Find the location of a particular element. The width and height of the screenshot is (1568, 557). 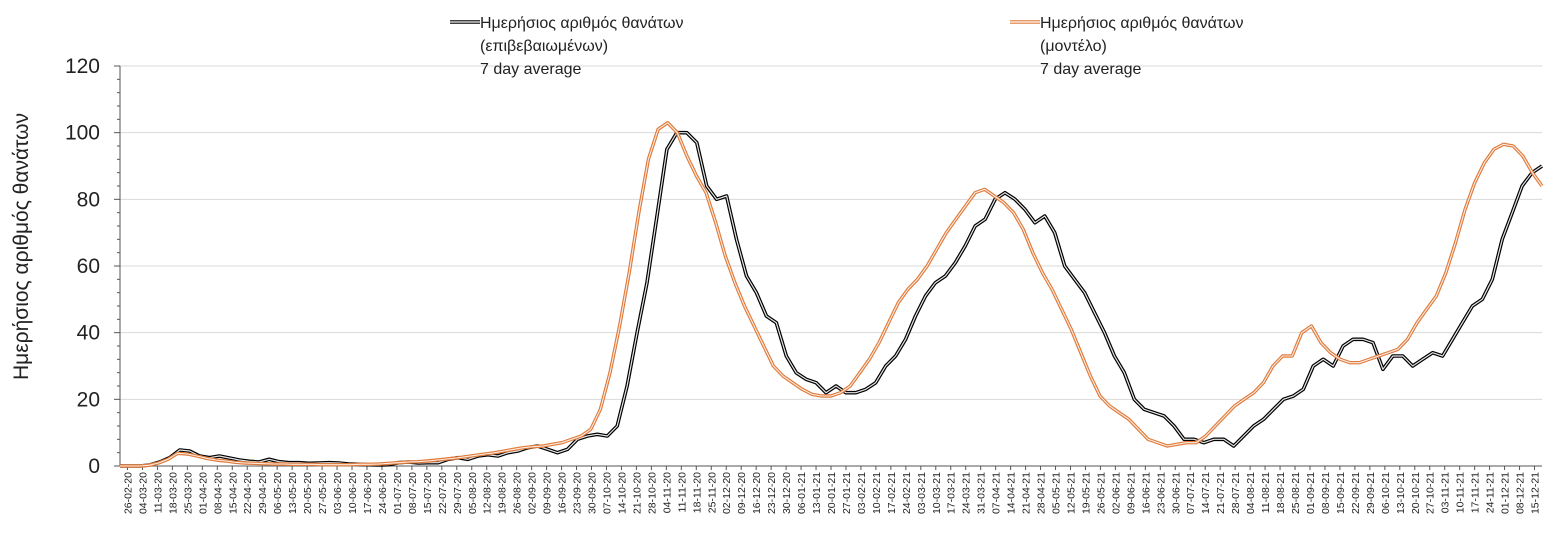

x-tick-label: 15-07-20 is located at coordinates (428, 493).